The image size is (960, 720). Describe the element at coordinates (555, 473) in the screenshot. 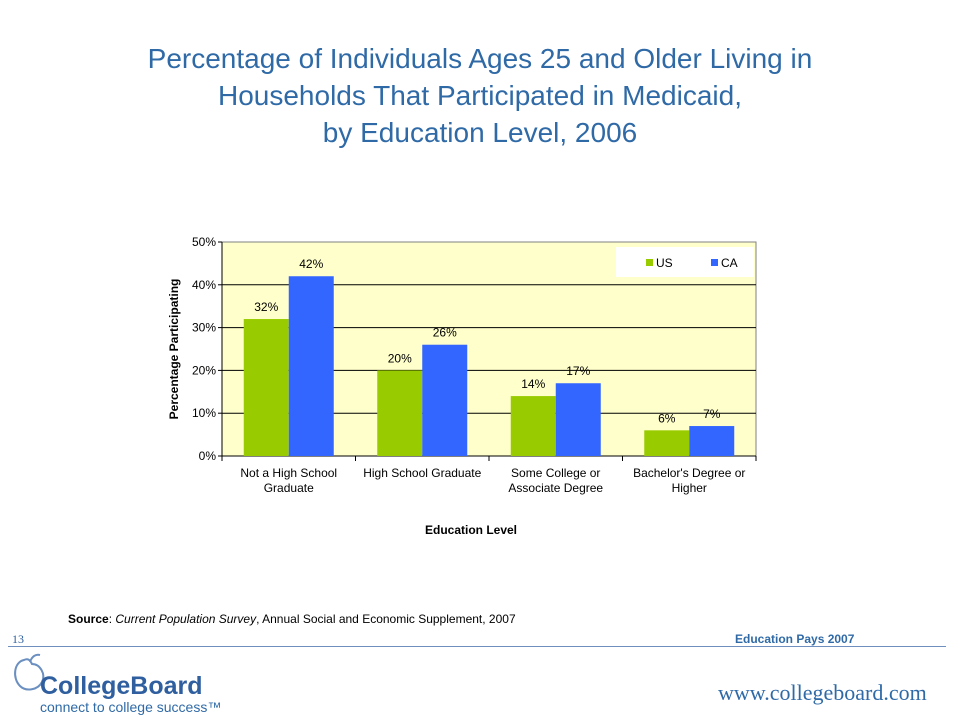

I see `x-category-label: Some College or` at that location.